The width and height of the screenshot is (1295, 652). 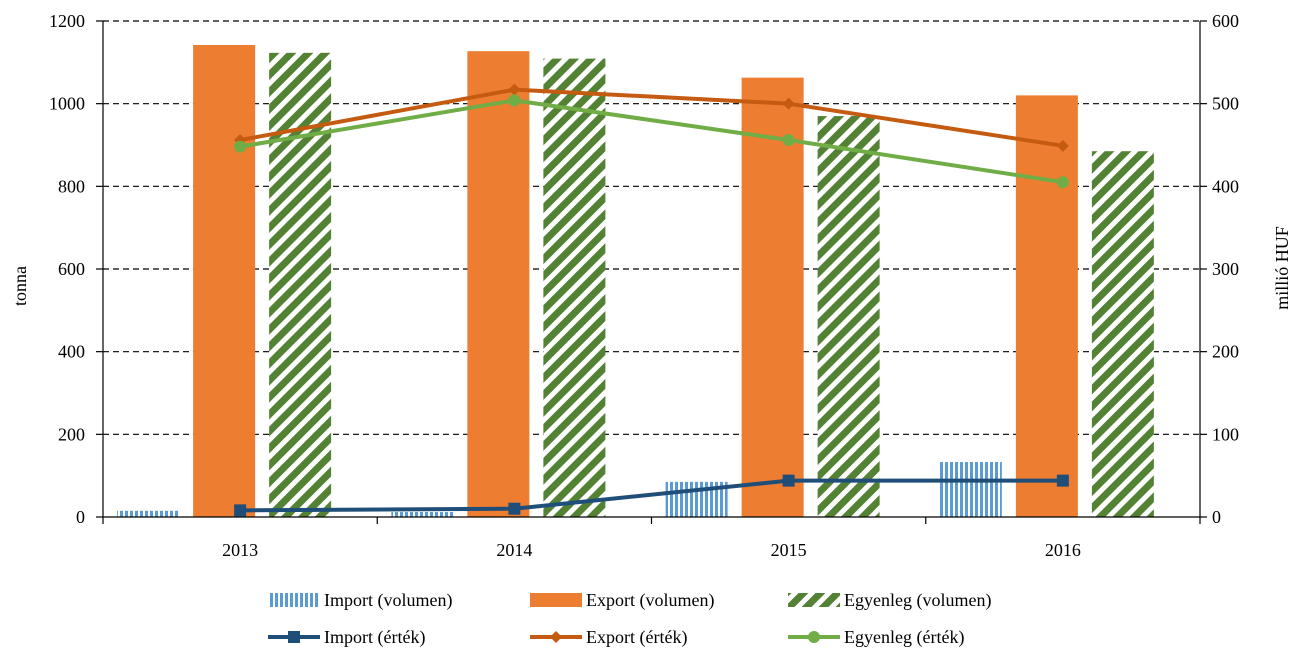 What do you see at coordinates (651, 495) in the screenshot?
I see `line-import-ertek` at bounding box center [651, 495].